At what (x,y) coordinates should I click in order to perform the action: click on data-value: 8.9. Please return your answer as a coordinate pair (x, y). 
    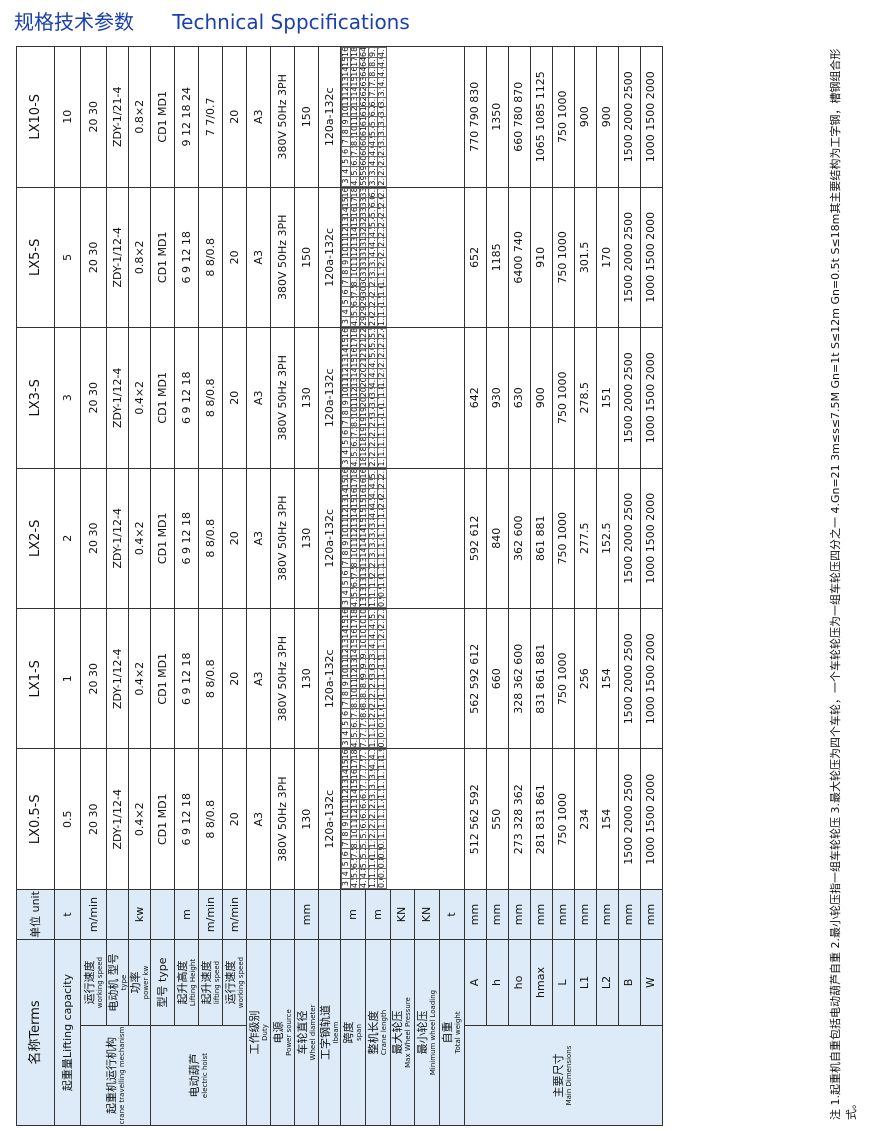
    Looking at the image, I should click on (364, 683).